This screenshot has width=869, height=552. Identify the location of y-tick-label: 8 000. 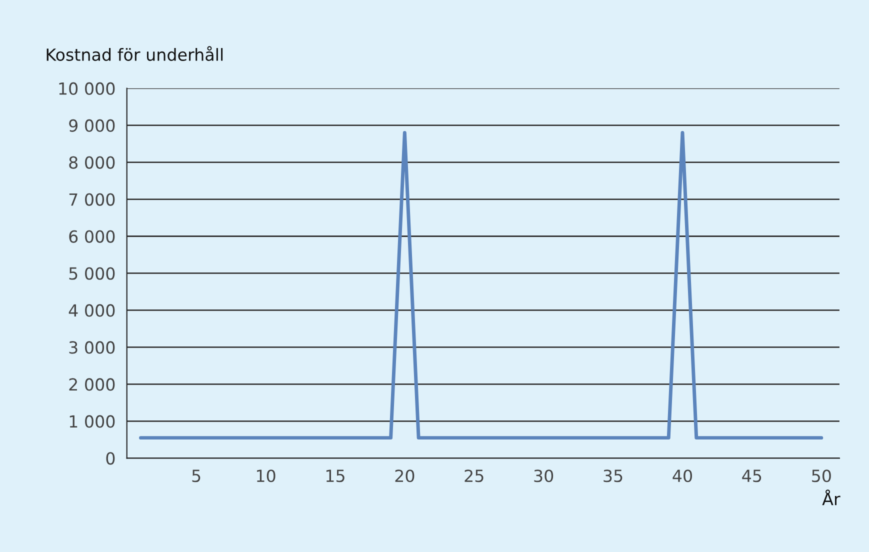
(92, 162).